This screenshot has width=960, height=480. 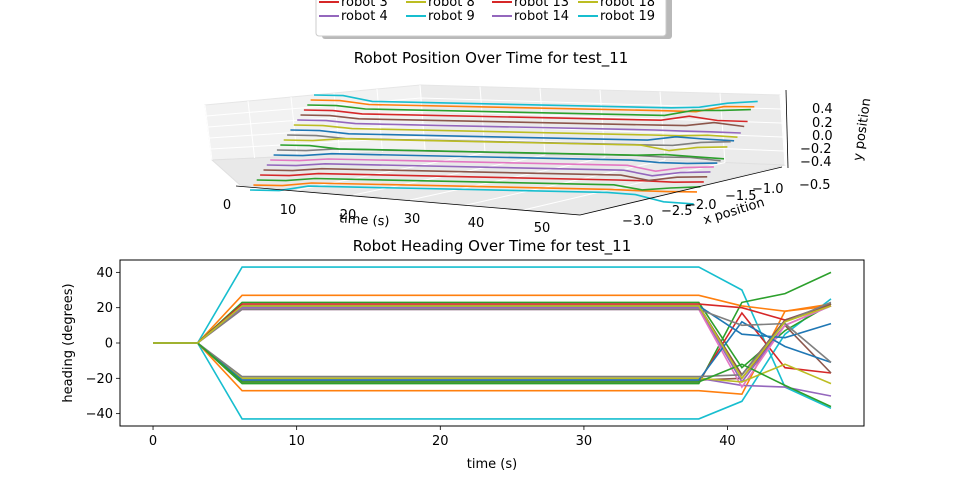 What do you see at coordinates (99, 414) in the screenshot?
I see `y-tick-label: −40` at bounding box center [99, 414].